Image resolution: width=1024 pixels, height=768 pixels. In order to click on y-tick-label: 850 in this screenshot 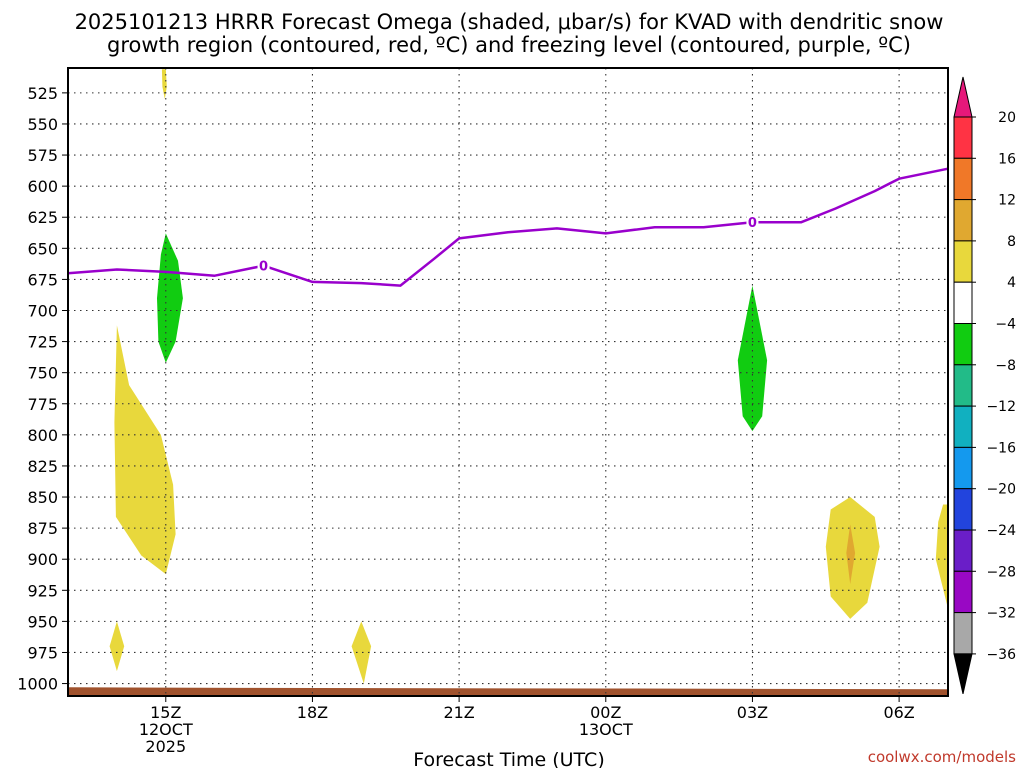, I will do `click(42, 497)`.